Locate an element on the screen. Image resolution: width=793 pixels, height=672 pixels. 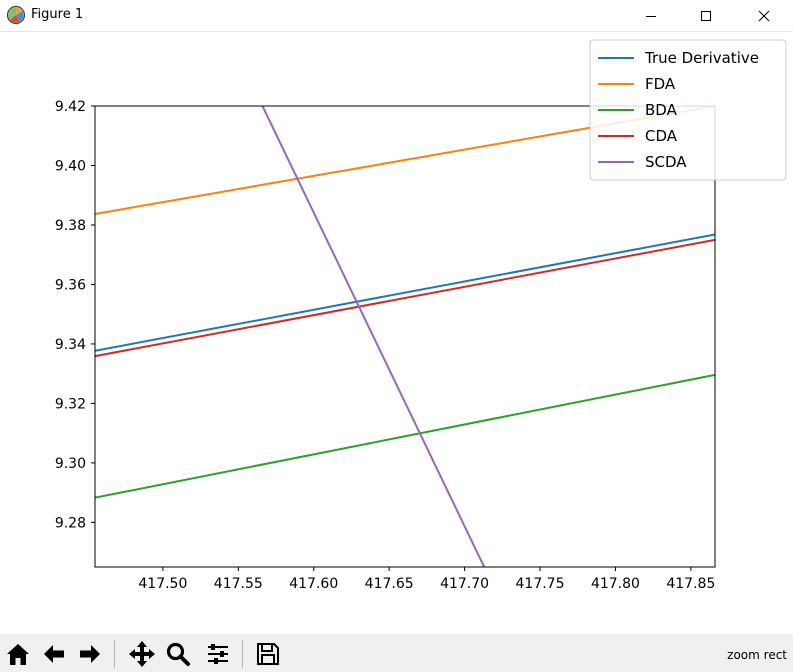
legend-box is located at coordinates (688, 110).